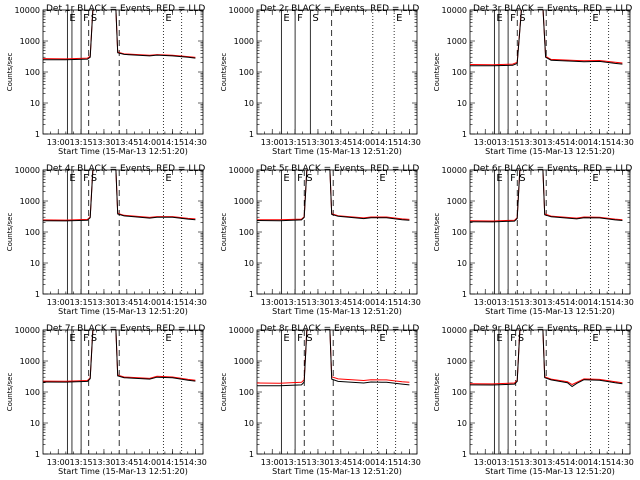 The image size is (640, 480). I want to click on panel-title: Det 6r BLACK = Events, RED = LLD, so click(552, 169).